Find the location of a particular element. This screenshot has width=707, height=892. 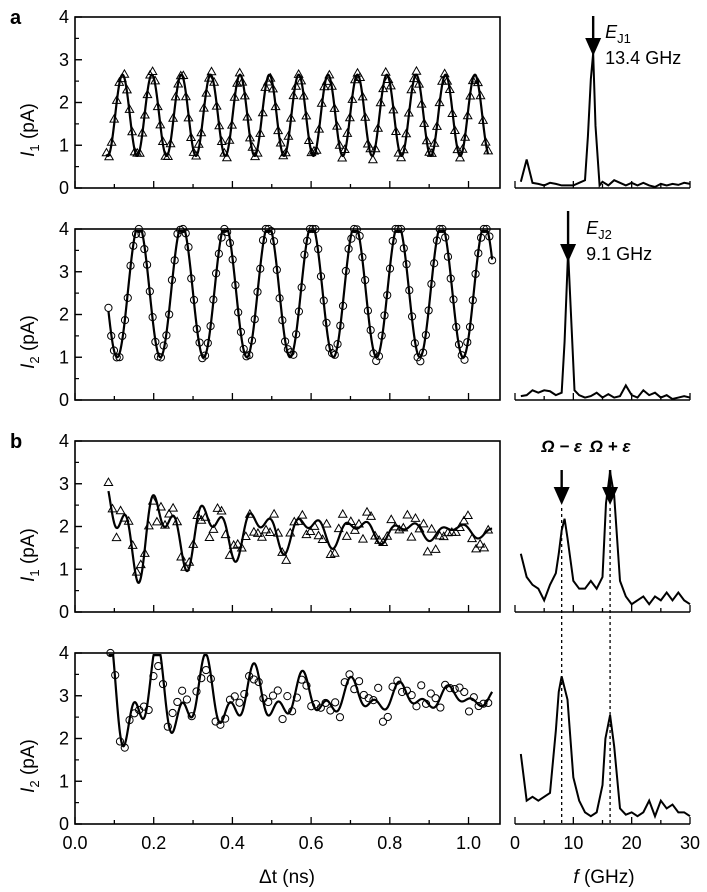

x-label-left: Δt (ns) is located at coordinates (287, 877).